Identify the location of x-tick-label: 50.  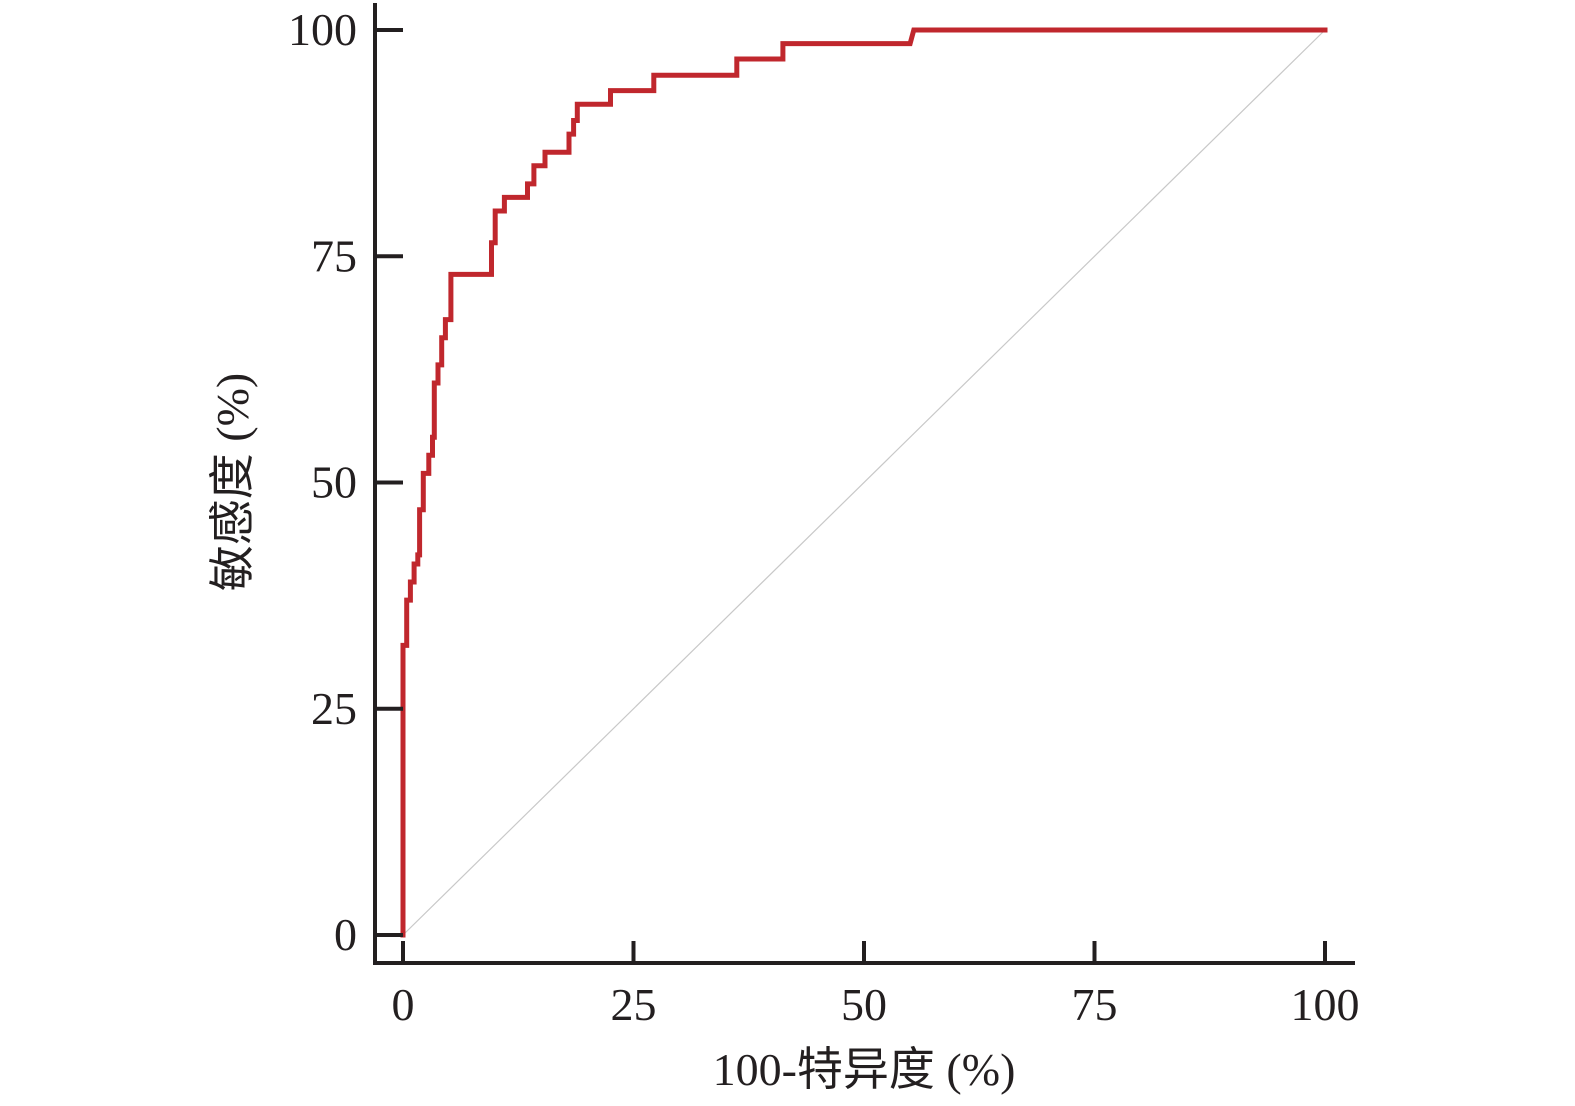
(864, 1004).